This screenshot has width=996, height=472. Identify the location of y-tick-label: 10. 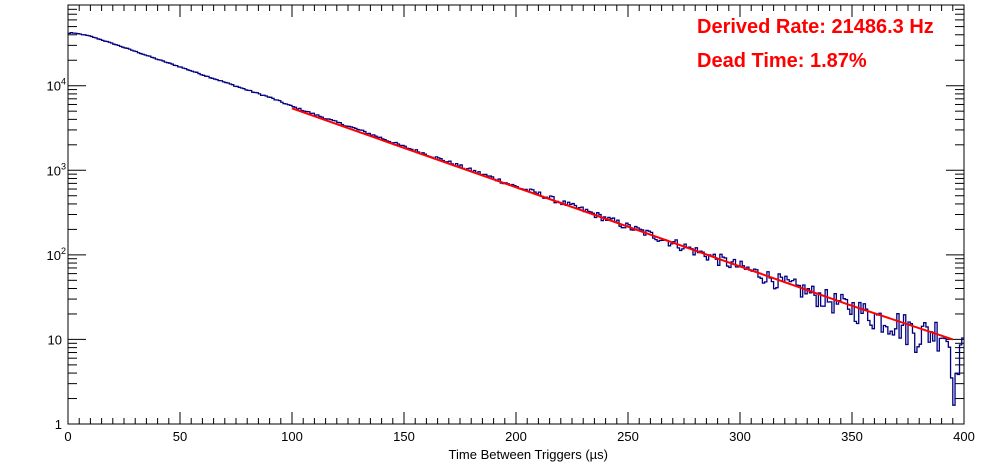
(55, 339).